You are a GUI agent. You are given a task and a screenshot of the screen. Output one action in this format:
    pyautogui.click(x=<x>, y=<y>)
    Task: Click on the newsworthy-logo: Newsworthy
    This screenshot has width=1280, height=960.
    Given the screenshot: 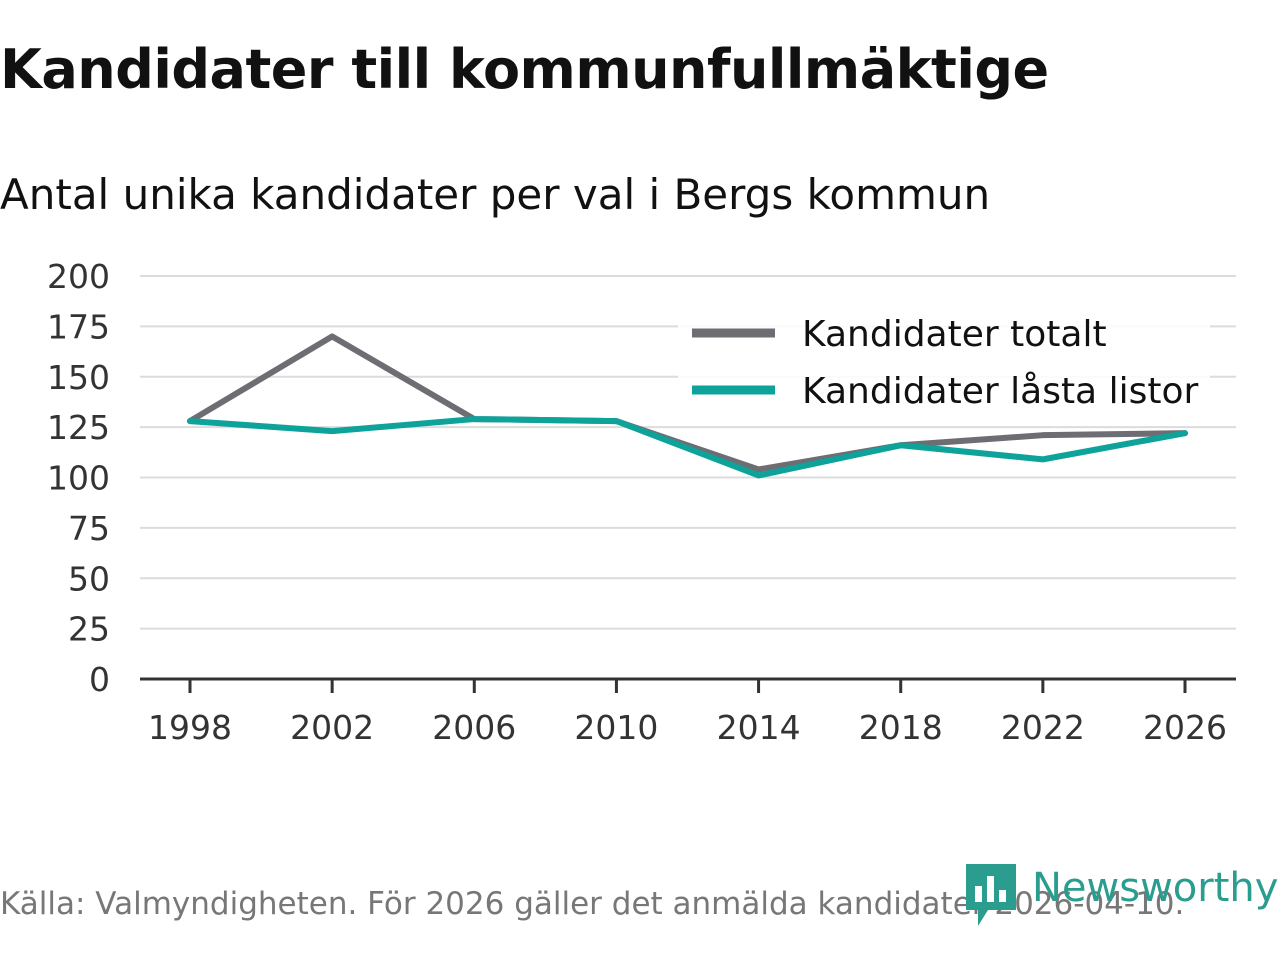 What is the action you would take?
    pyautogui.click(x=1122, y=895)
    